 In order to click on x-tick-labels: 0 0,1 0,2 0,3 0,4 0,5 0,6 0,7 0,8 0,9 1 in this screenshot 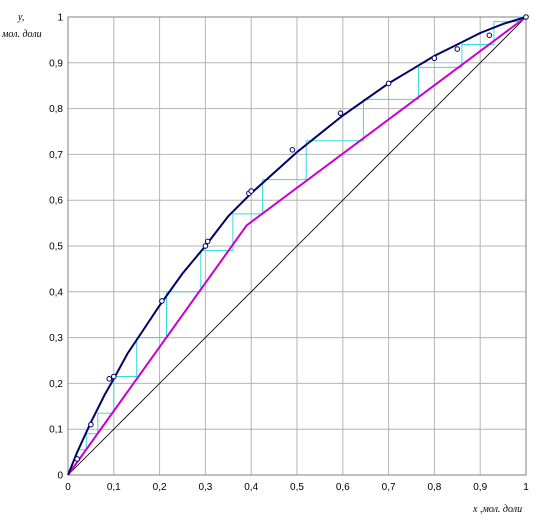, I will do `click(297, 487)`.